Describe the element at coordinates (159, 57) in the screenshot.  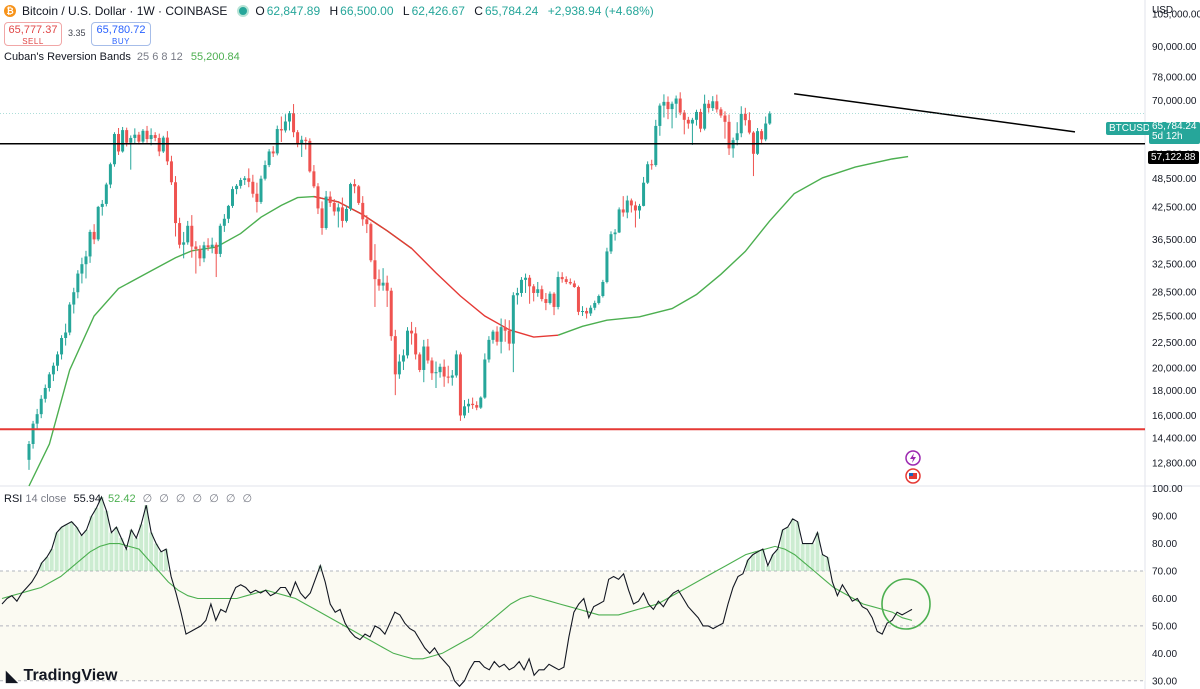
I see `indicator-params: 25 6 8 12` at that location.